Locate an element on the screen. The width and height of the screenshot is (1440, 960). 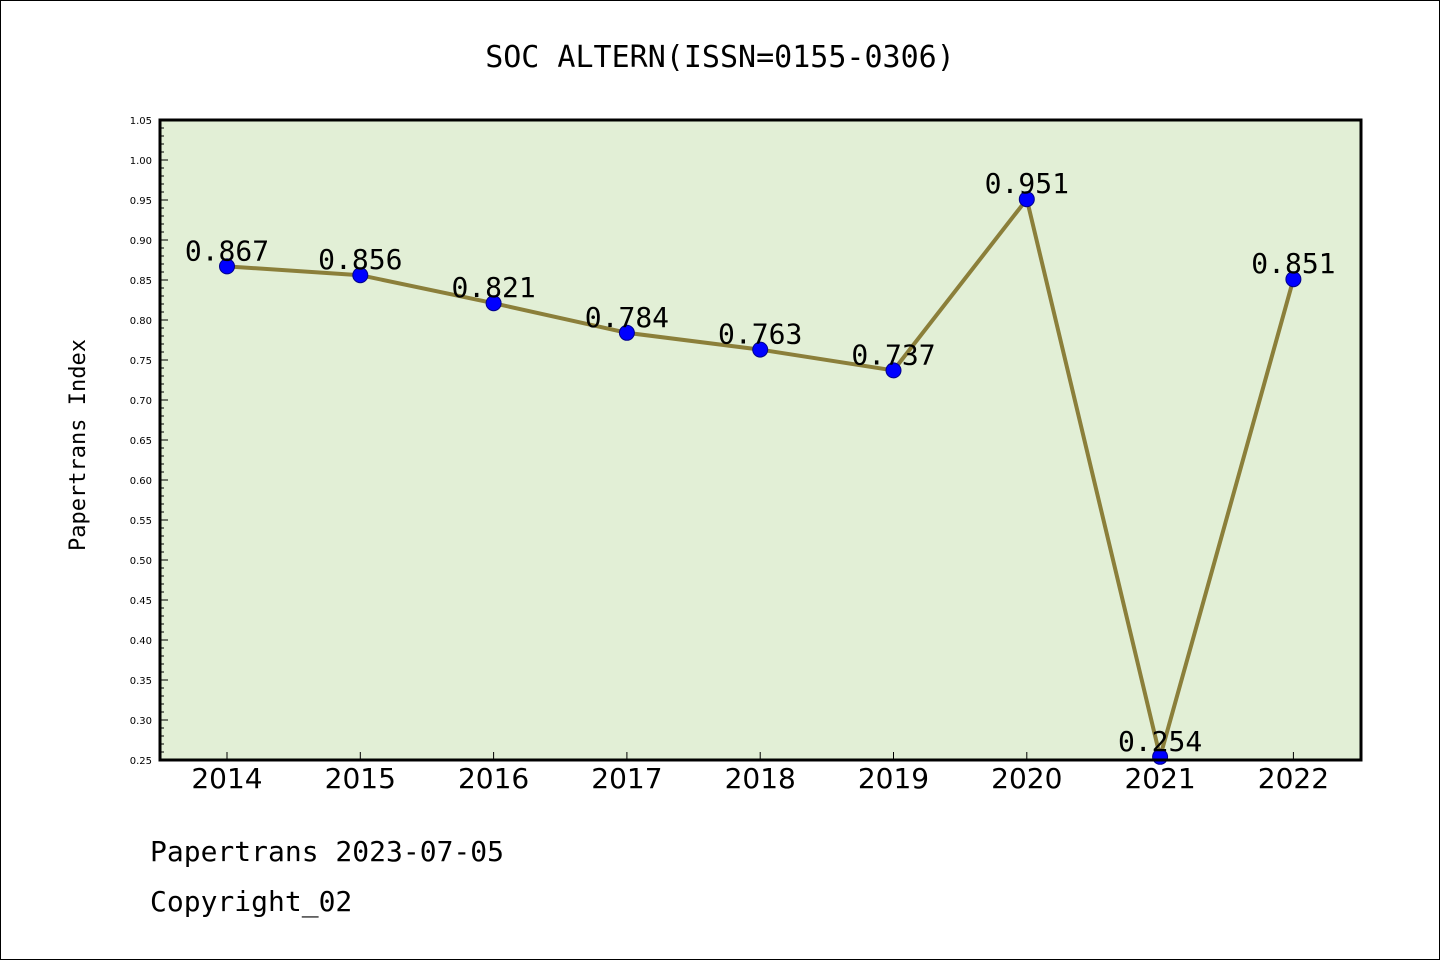
y-tick-label: 0.25 is located at coordinates (141, 761).